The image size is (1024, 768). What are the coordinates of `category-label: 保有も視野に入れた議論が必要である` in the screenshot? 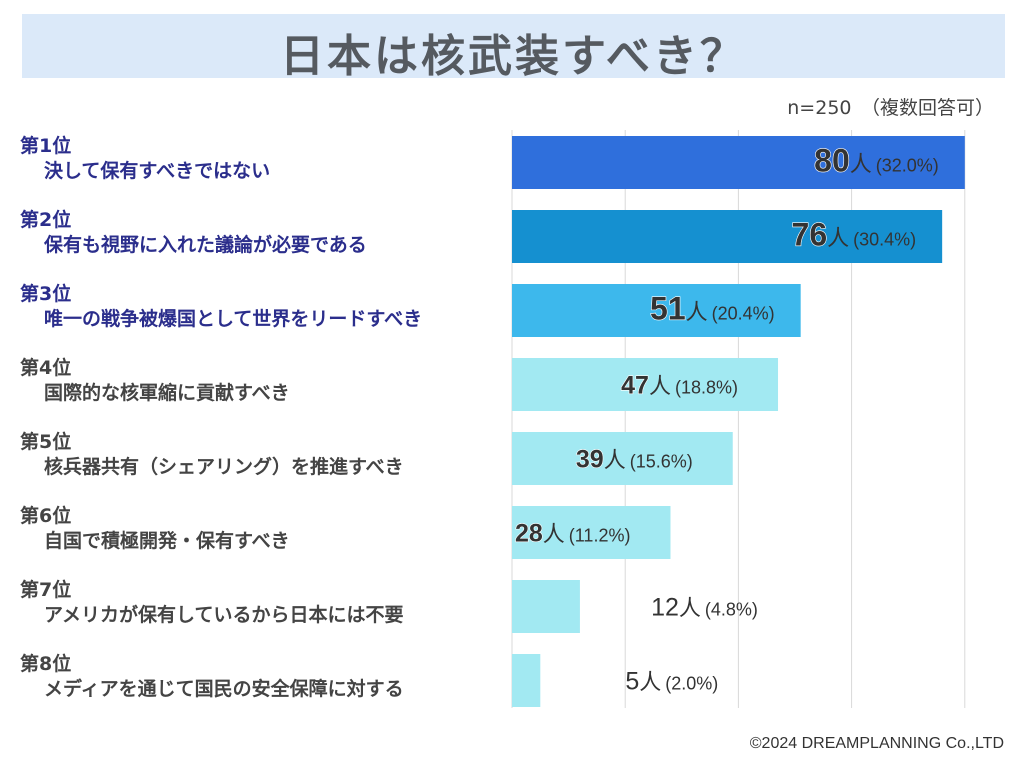 It's located at (205, 244).